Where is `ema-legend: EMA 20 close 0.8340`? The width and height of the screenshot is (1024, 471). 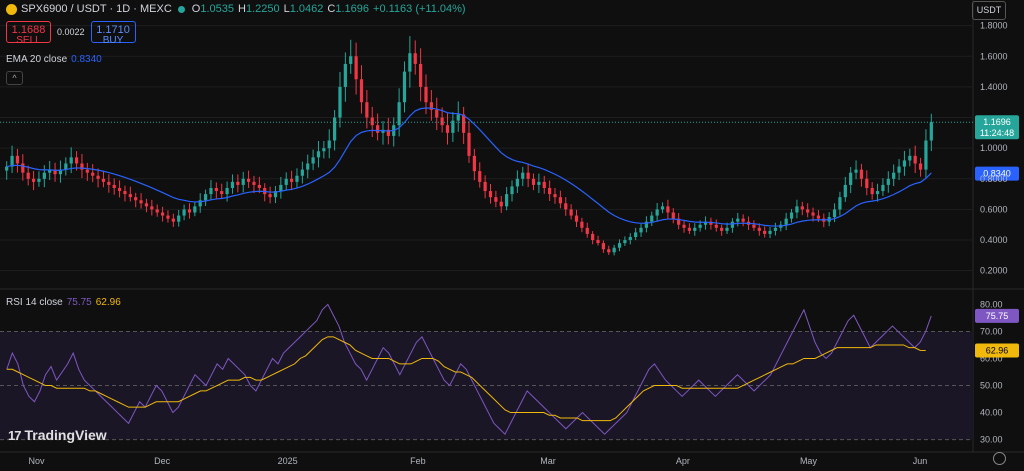
ema-legend: EMA 20 close 0.8340 is located at coordinates (54, 59).